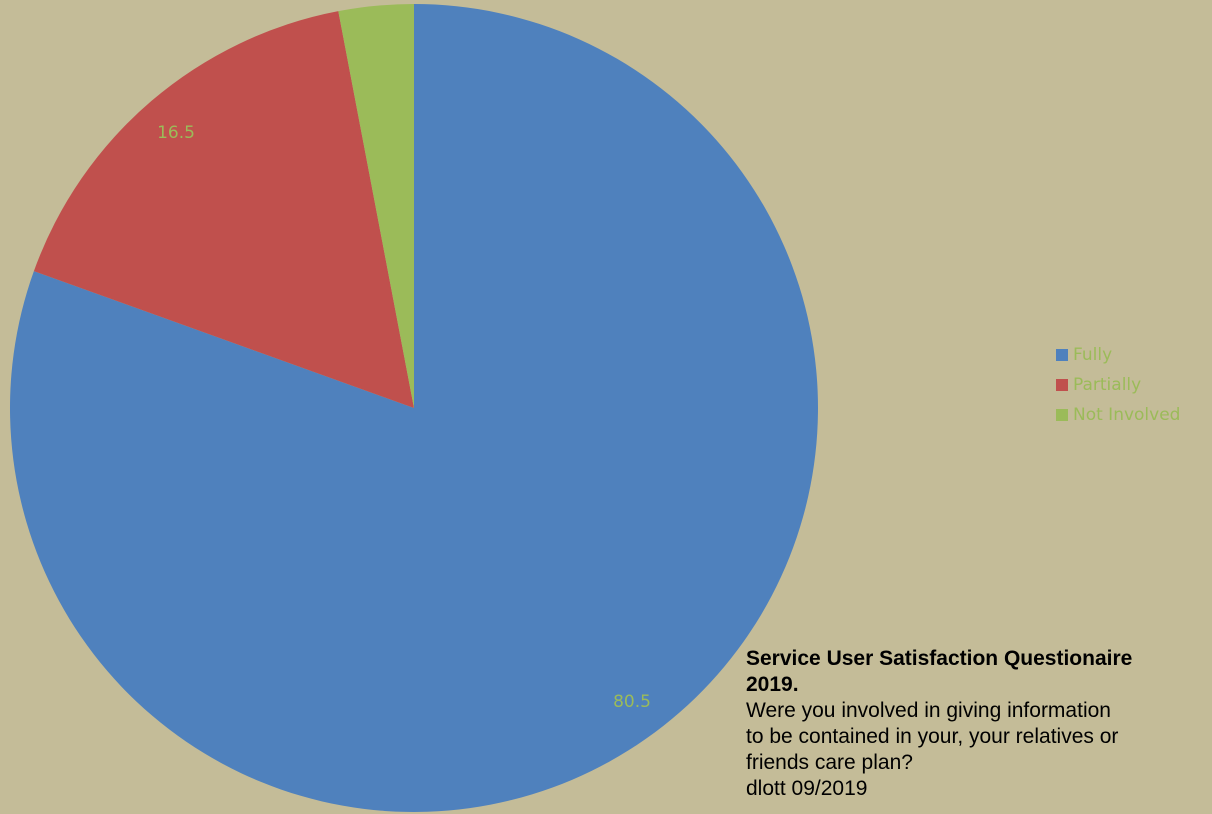 This screenshot has width=1212, height=814. I want to click on legend-item-partially: Partially, so click(1134, 385).